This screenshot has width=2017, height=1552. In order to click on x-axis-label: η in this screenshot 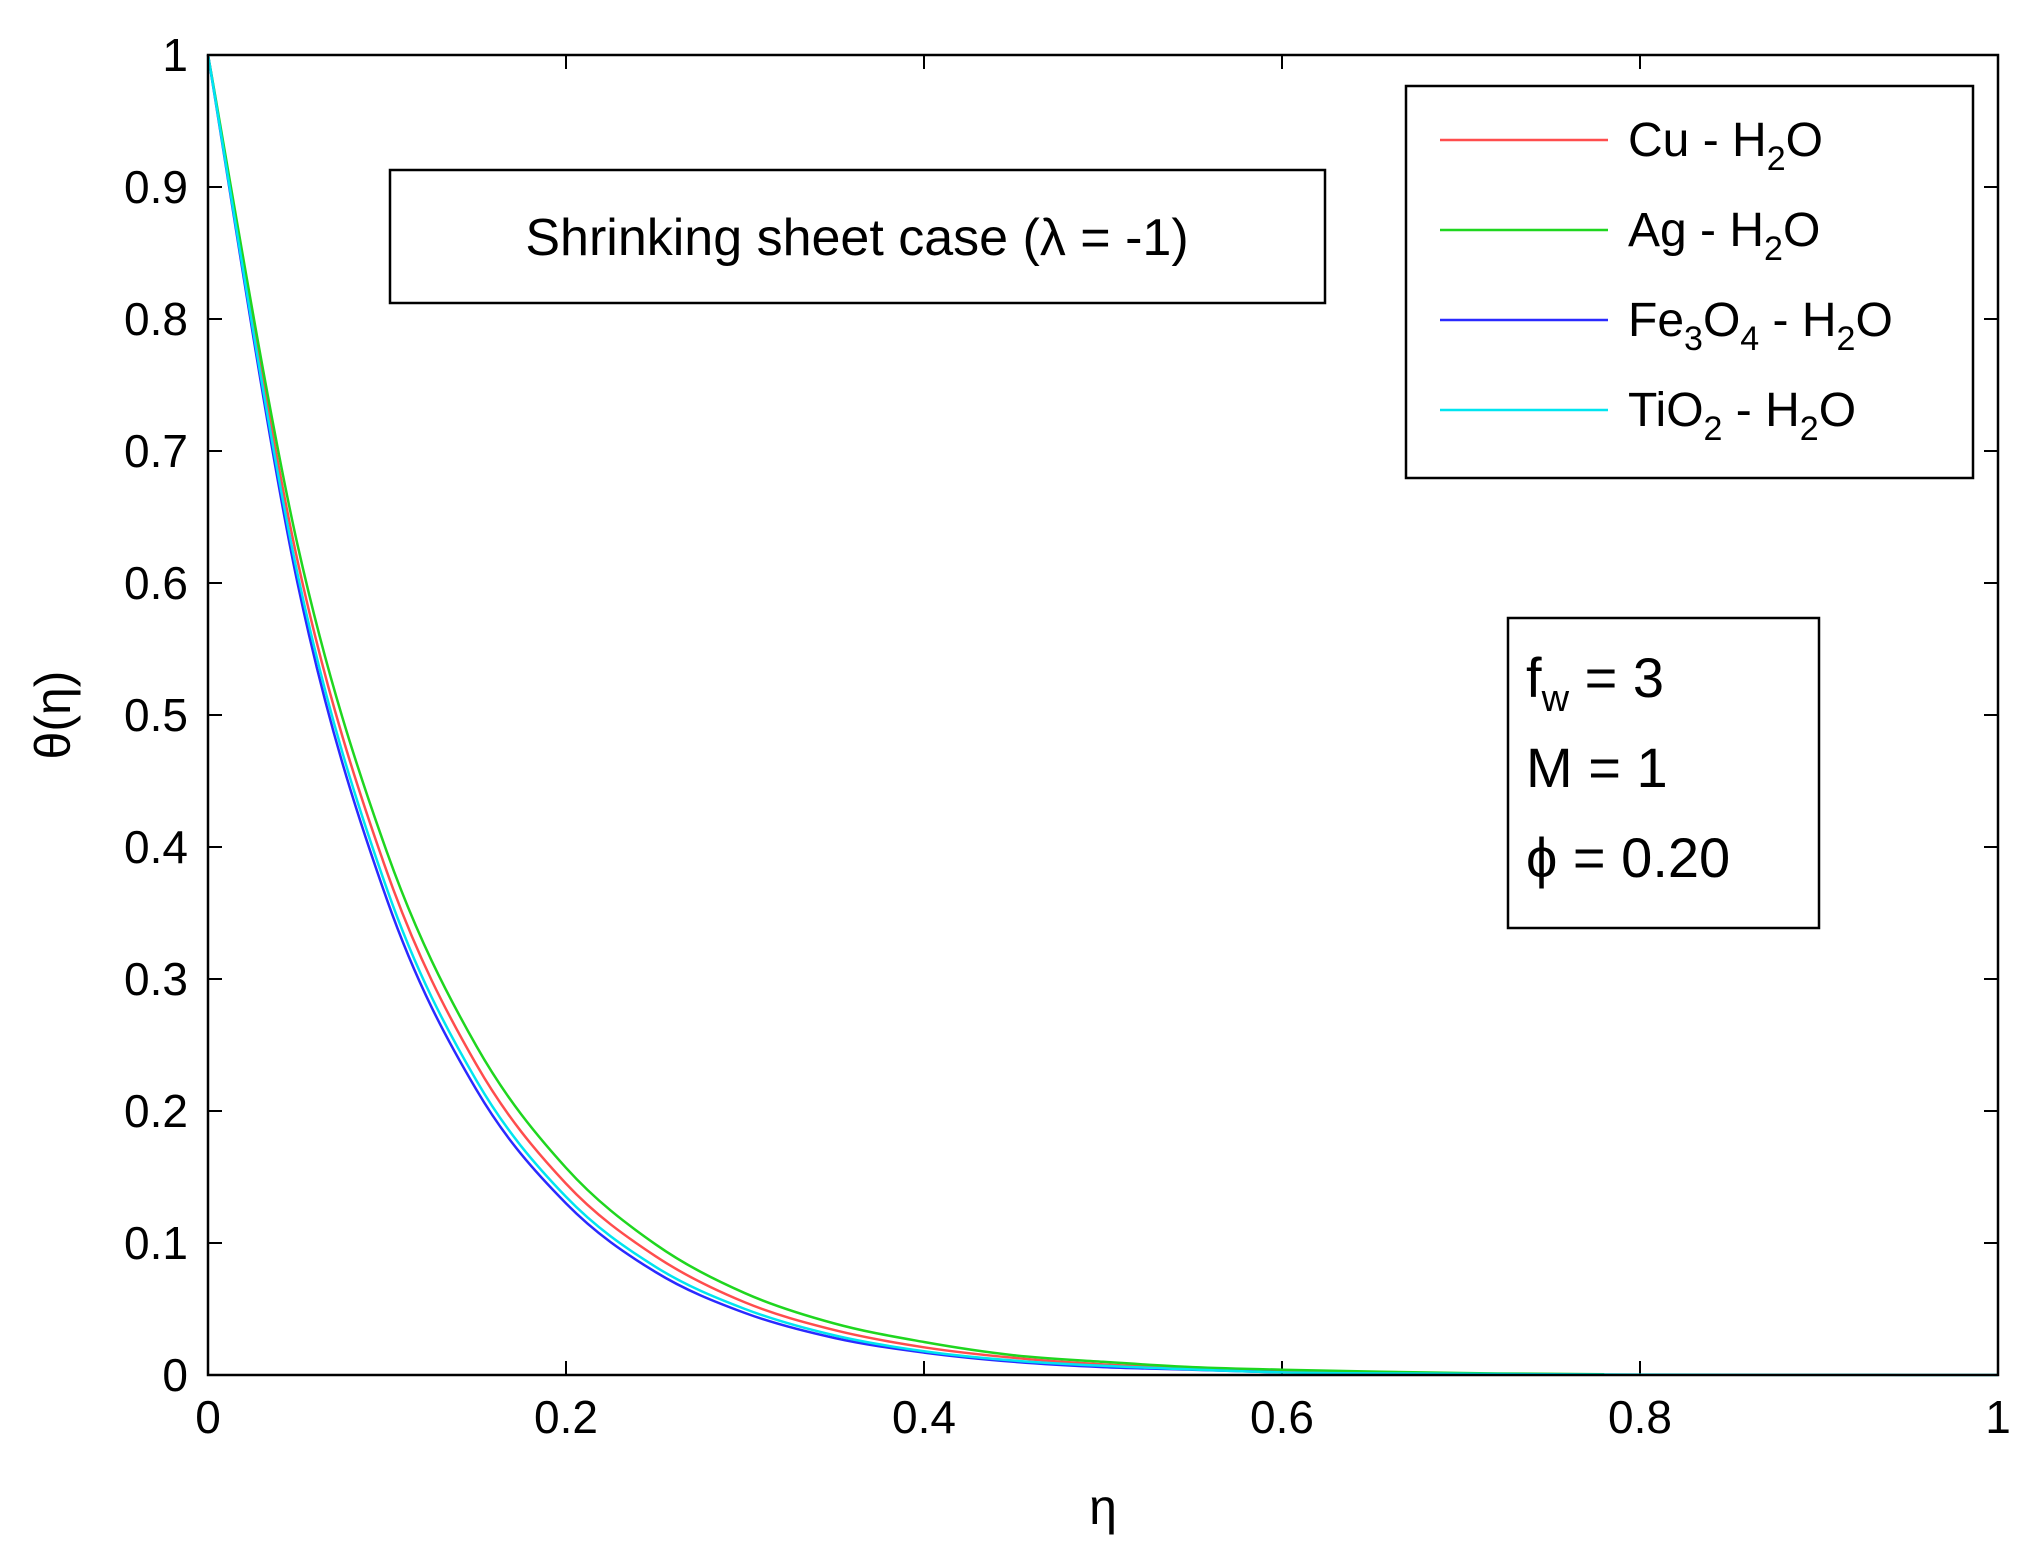, I will do `click(1103, 1507)`.